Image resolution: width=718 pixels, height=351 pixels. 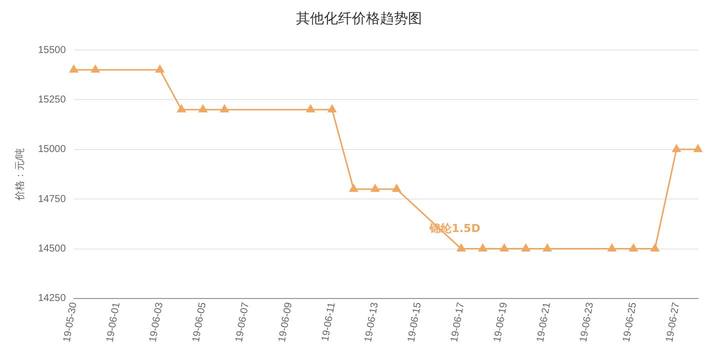 I want to click on x-tick-label: 19-06-09, so click(x=285, y=322).